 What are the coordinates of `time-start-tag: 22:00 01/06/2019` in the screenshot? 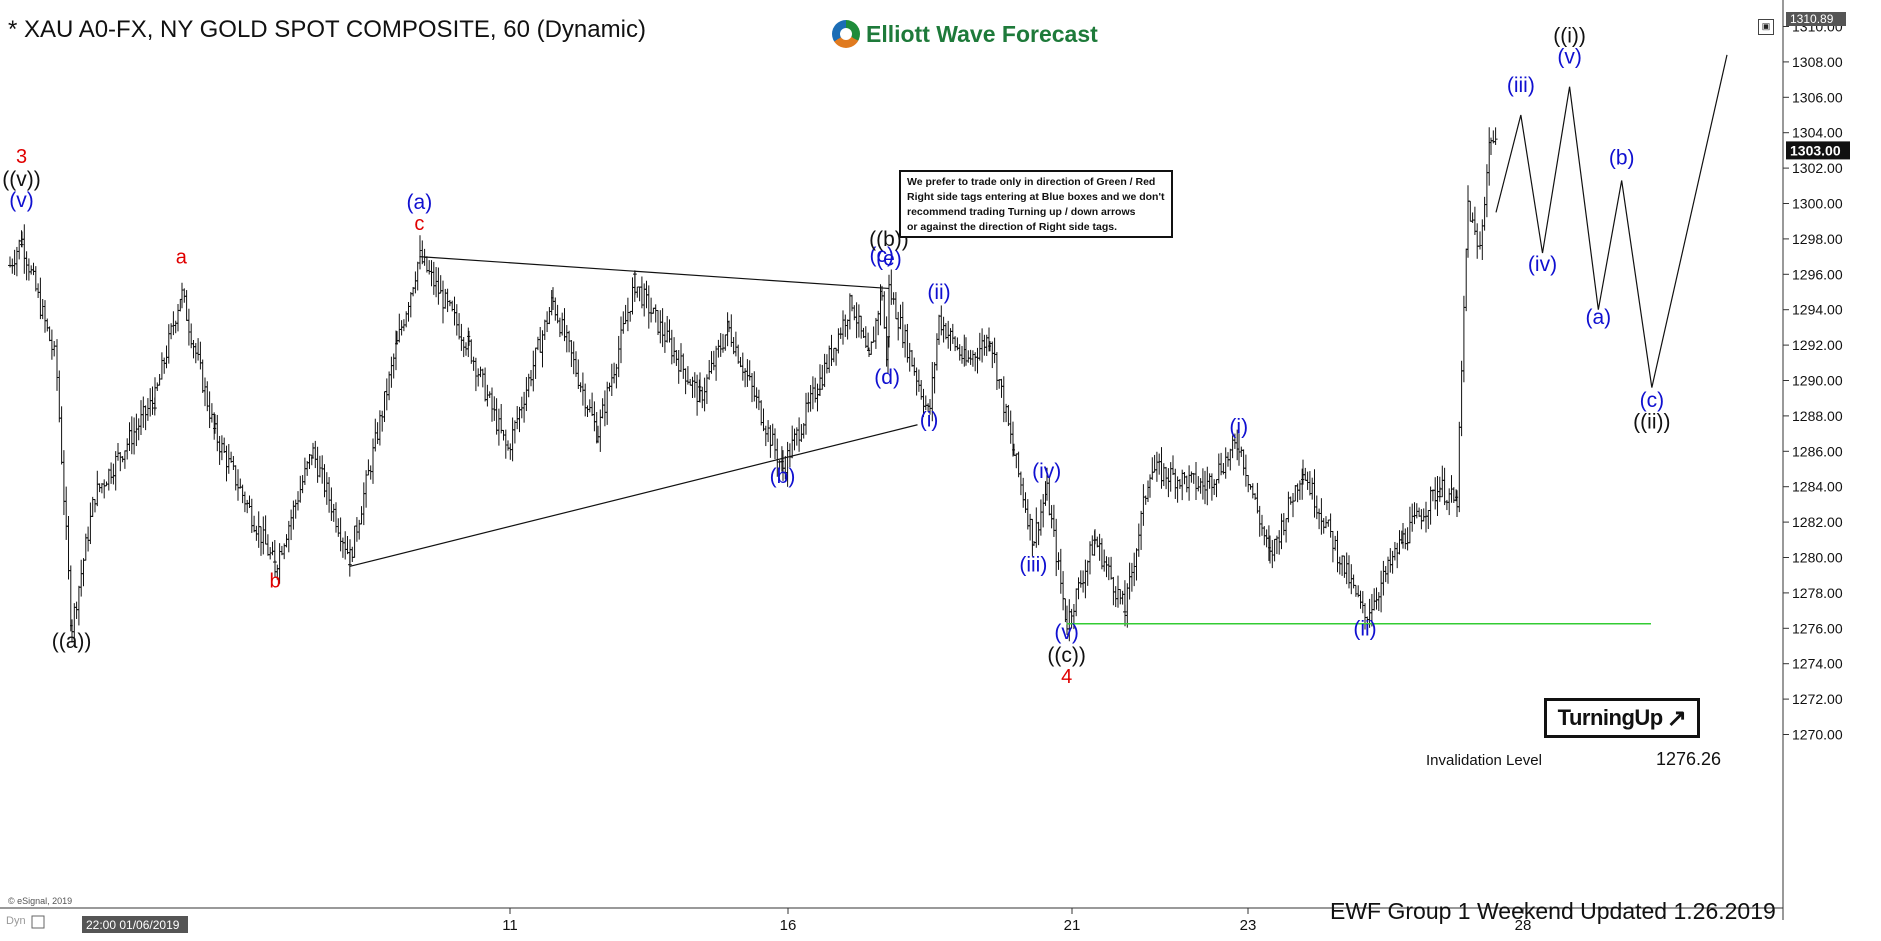 It's located at (135, 924).